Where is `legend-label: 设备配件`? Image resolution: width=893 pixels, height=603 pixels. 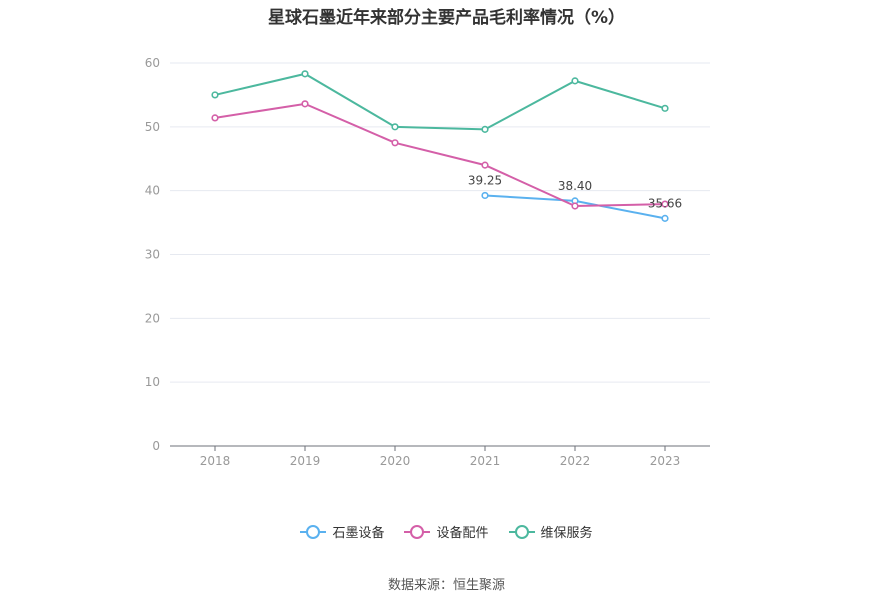 legend-label: 设备配件 is located at coordinates (462, 533).